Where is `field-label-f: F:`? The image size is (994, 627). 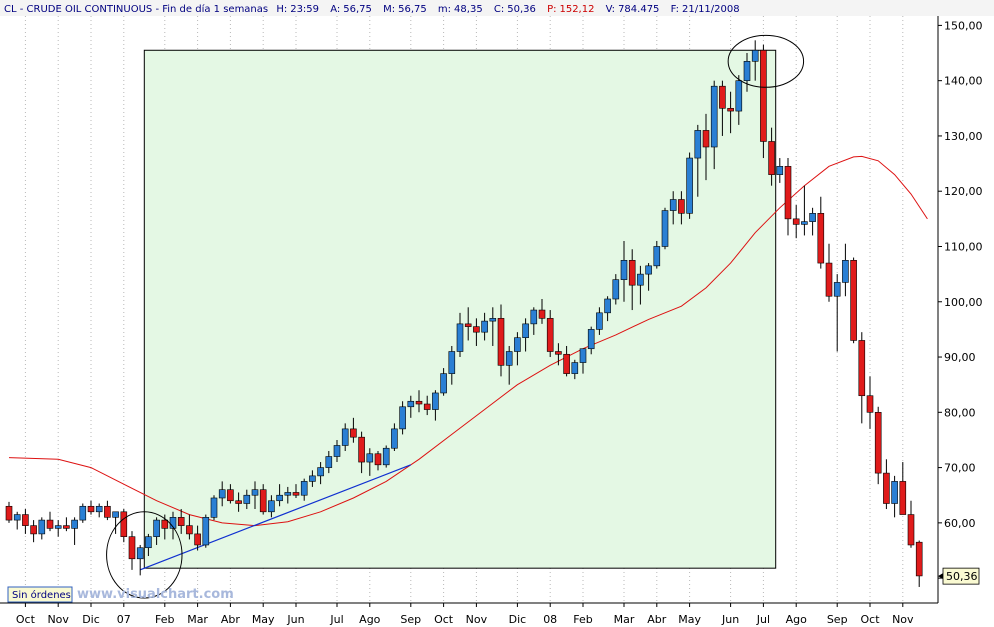
field-label-f: F: is located at coordinates (675, 9).